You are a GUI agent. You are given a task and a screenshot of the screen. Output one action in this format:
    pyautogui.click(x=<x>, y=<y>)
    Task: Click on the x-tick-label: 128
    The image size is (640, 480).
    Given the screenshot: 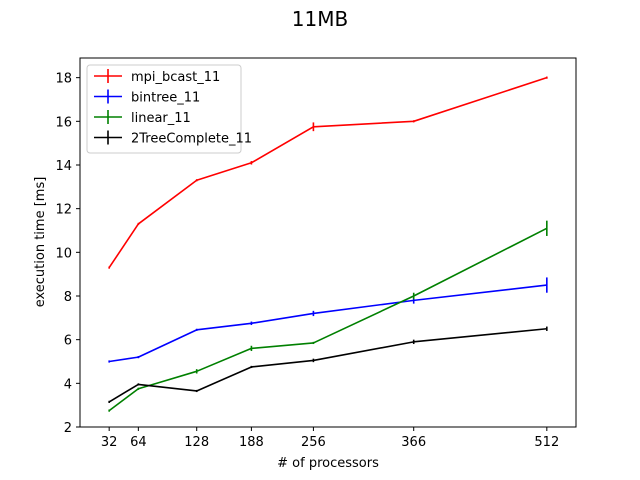 What is the action you would take?
    pyautogui.click(x=196, y=442)
    